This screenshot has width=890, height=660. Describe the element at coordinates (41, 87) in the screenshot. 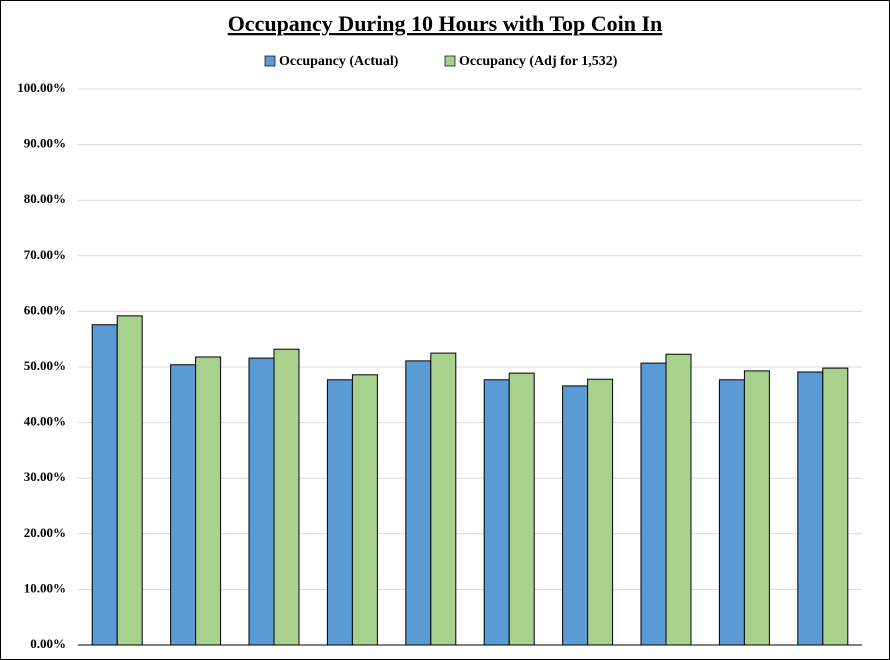

I see `y-tick-label: 100.00%` at that location.